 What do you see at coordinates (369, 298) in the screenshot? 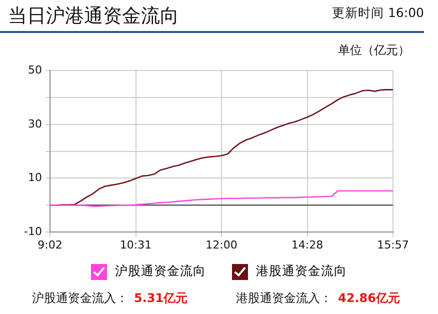
I see `text: 42.86亿元` at bounding box center [369, 298].